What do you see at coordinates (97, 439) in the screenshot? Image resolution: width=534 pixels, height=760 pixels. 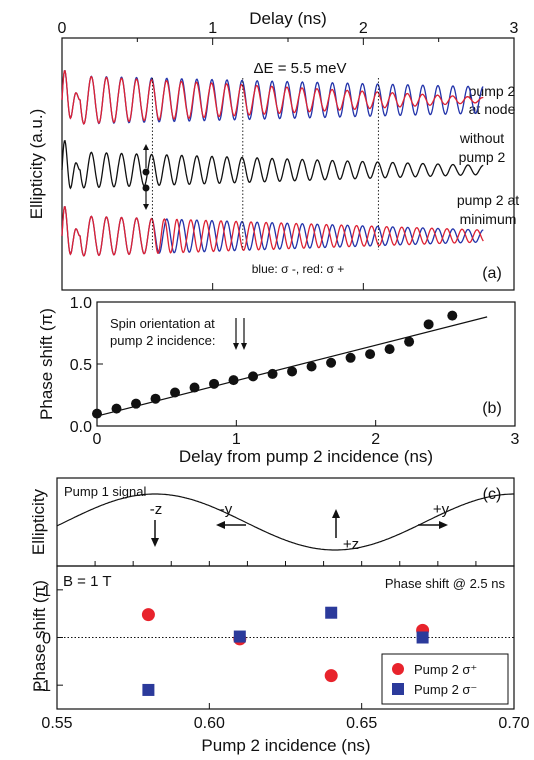 I see `panel-b-x-tick-label: 0` at bounding box center [97, 439].